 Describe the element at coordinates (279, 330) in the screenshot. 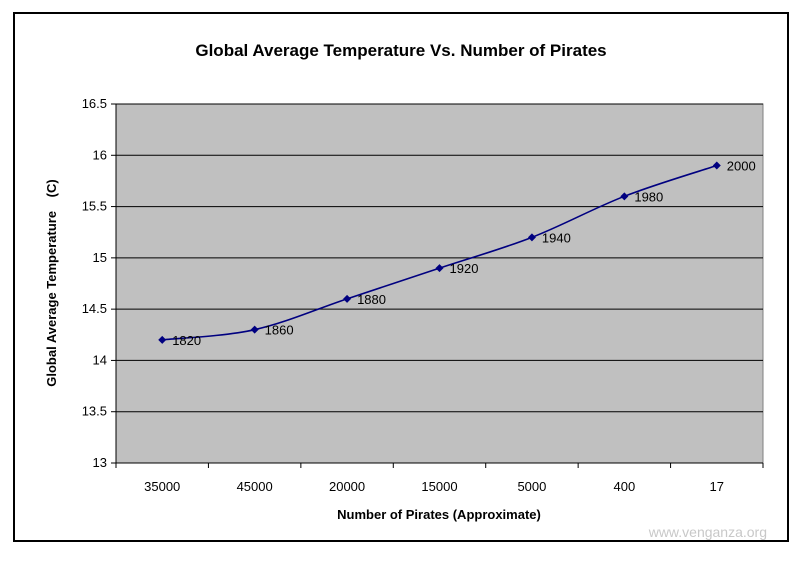

I see `data-point-label: 1860` at that location.